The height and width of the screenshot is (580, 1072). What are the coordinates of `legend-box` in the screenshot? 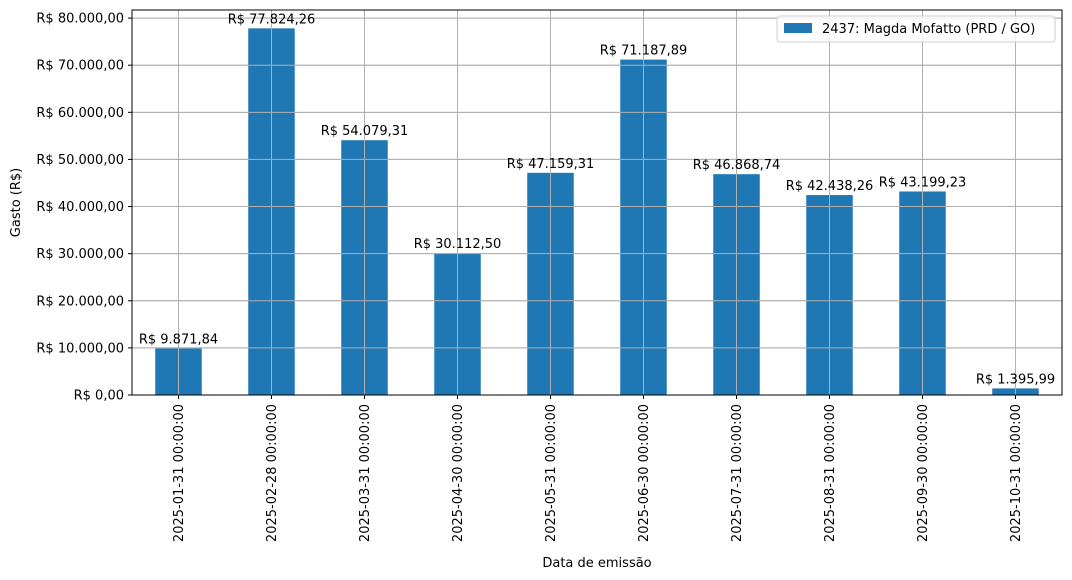 It's located at (916, 29).